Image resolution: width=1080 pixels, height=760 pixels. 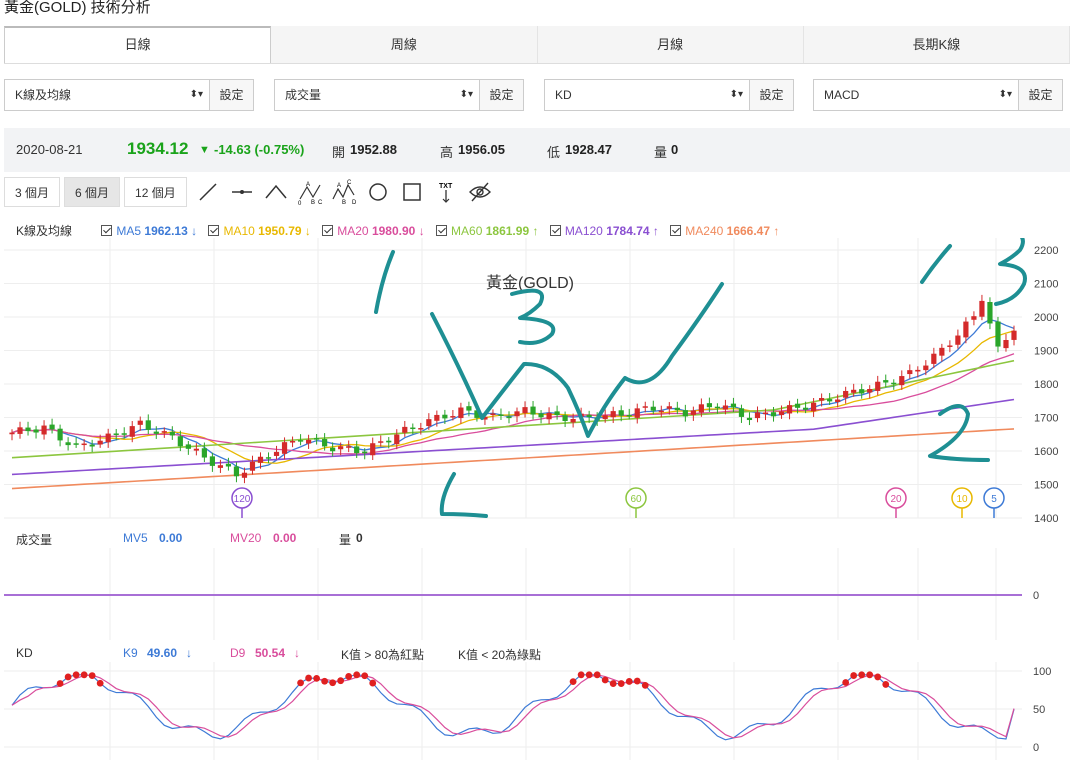 What do you see at coordinates (373, 231) in the screenshot?
I see `ma-legend-item-ma20: MA20 1980.90 ↓` at bounding box center [373, 231].